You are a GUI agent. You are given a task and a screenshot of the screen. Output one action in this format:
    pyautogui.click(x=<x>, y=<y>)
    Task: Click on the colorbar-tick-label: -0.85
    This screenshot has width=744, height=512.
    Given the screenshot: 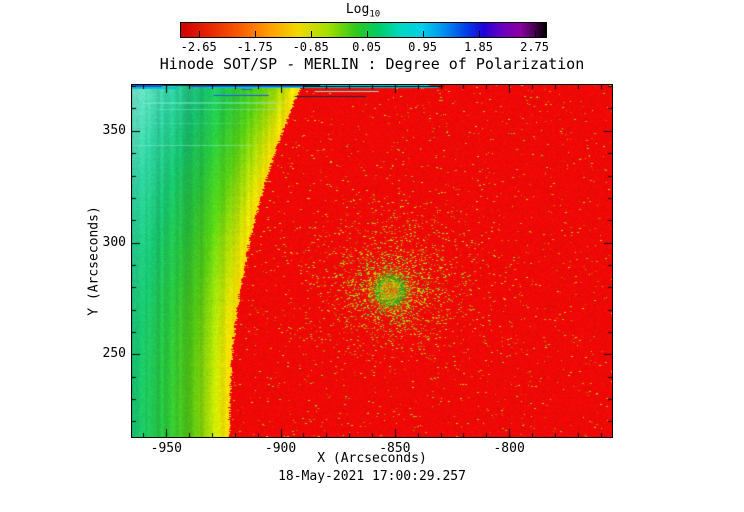 What is the action you would take?
    pyautogui.click(x=310, y=47)
    